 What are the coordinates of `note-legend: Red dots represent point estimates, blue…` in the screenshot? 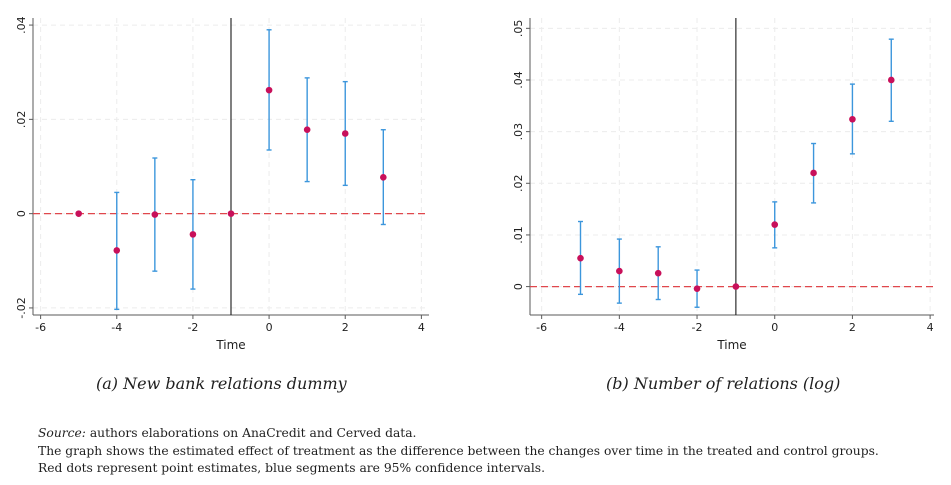 It's located at (292, 468).